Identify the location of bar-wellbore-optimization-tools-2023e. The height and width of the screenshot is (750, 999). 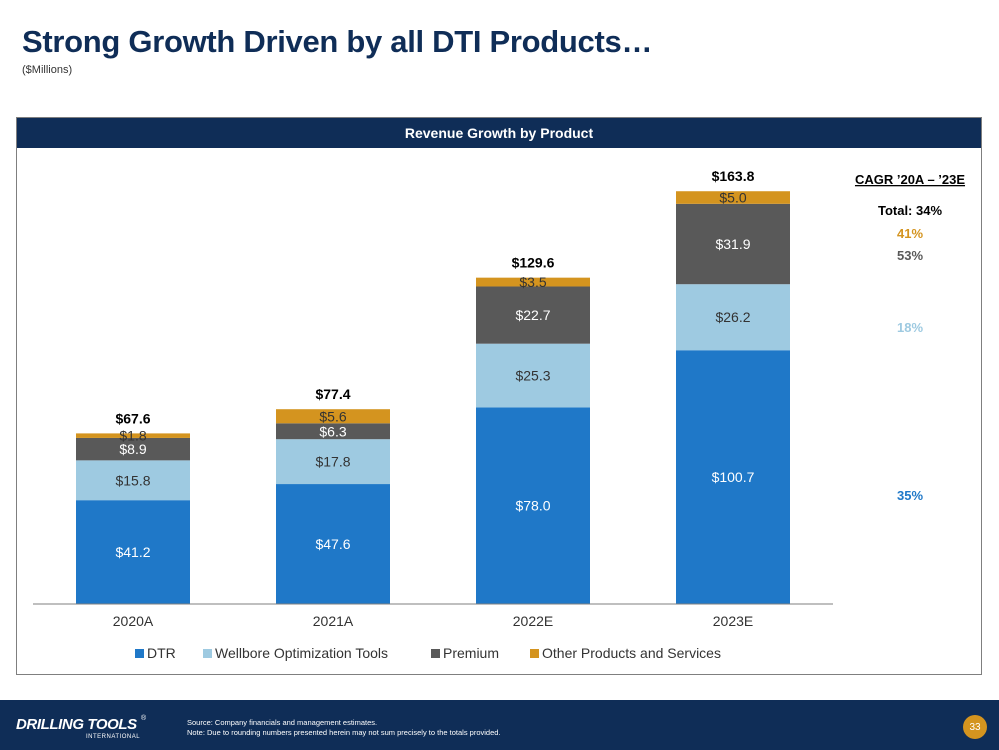
(733, 317).